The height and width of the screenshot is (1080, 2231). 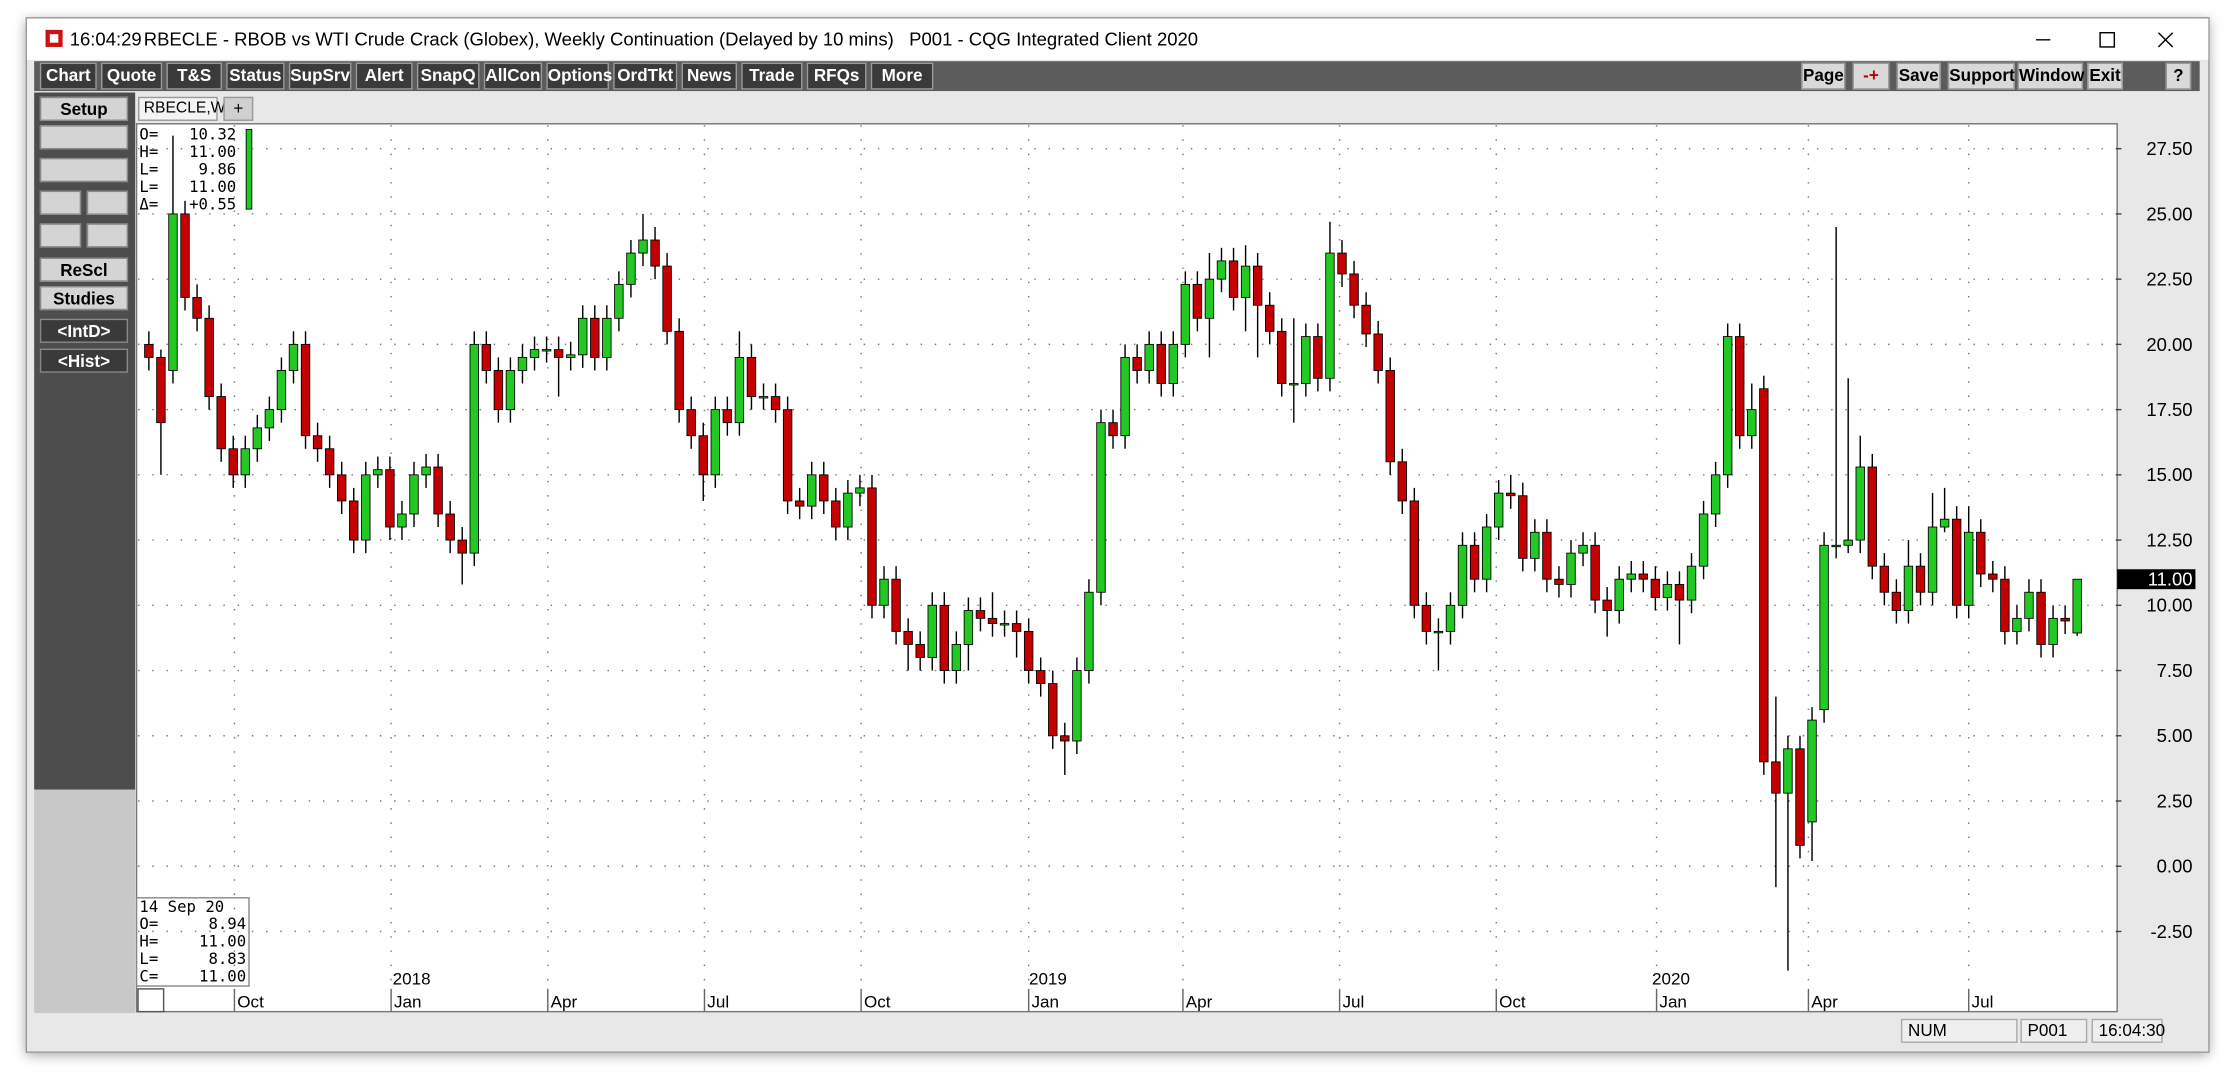 I want to click on info-label: L=, so click(x=148, y=168).